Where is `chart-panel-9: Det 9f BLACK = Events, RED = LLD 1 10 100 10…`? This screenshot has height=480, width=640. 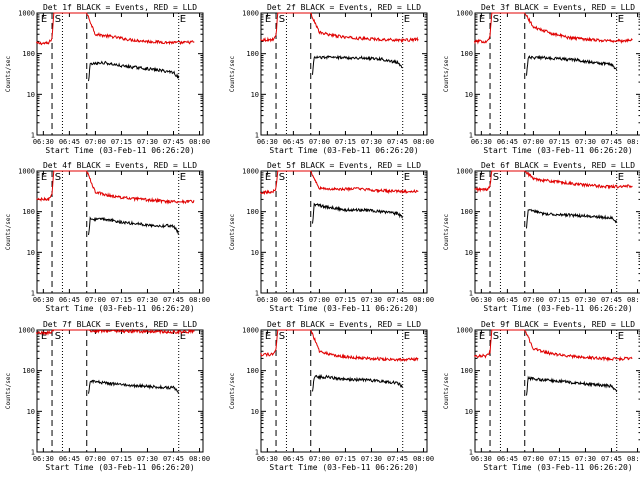
chart-panel-9: Det 9f BLACK = Events, RED = LLD 1 10 100 10… is located at coordinates (541, 396).